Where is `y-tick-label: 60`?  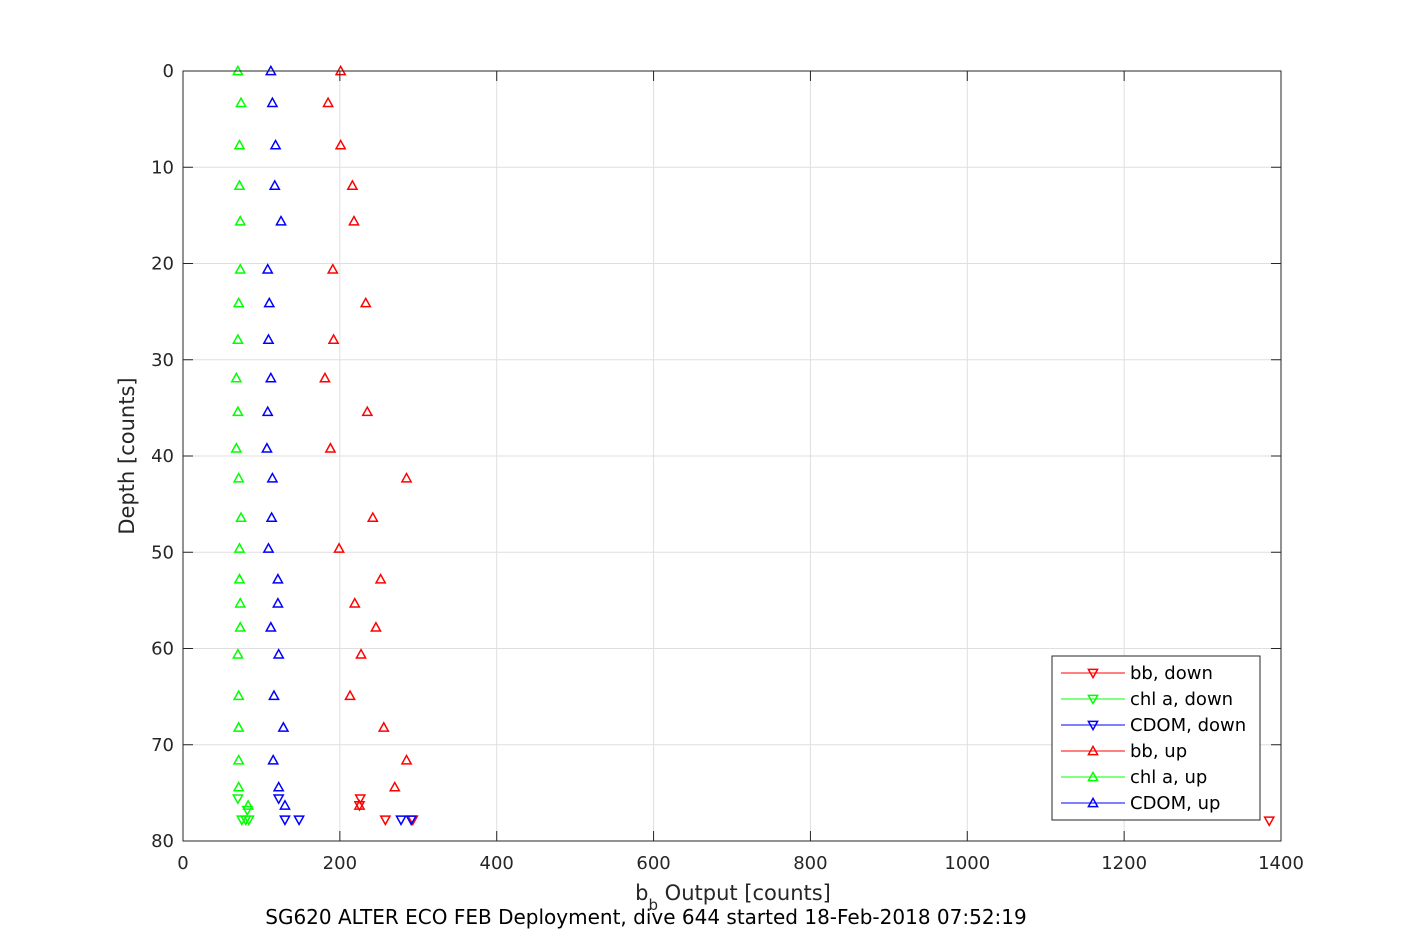 y-tick-label: 60 is located at coordinates (162, 649).